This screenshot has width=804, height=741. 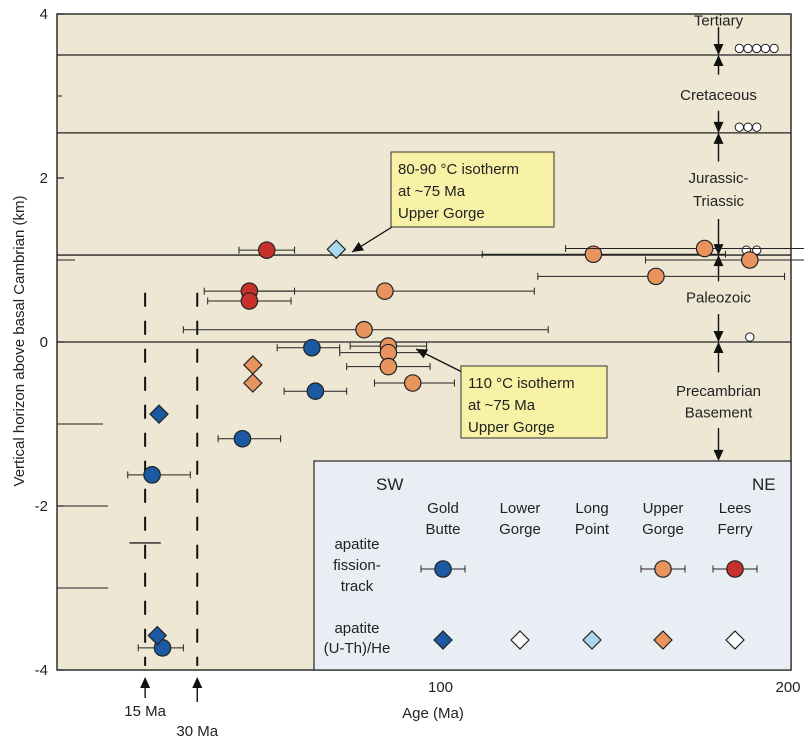 I want to click on legend-column-label: Upper, so click(x=663, y=508).